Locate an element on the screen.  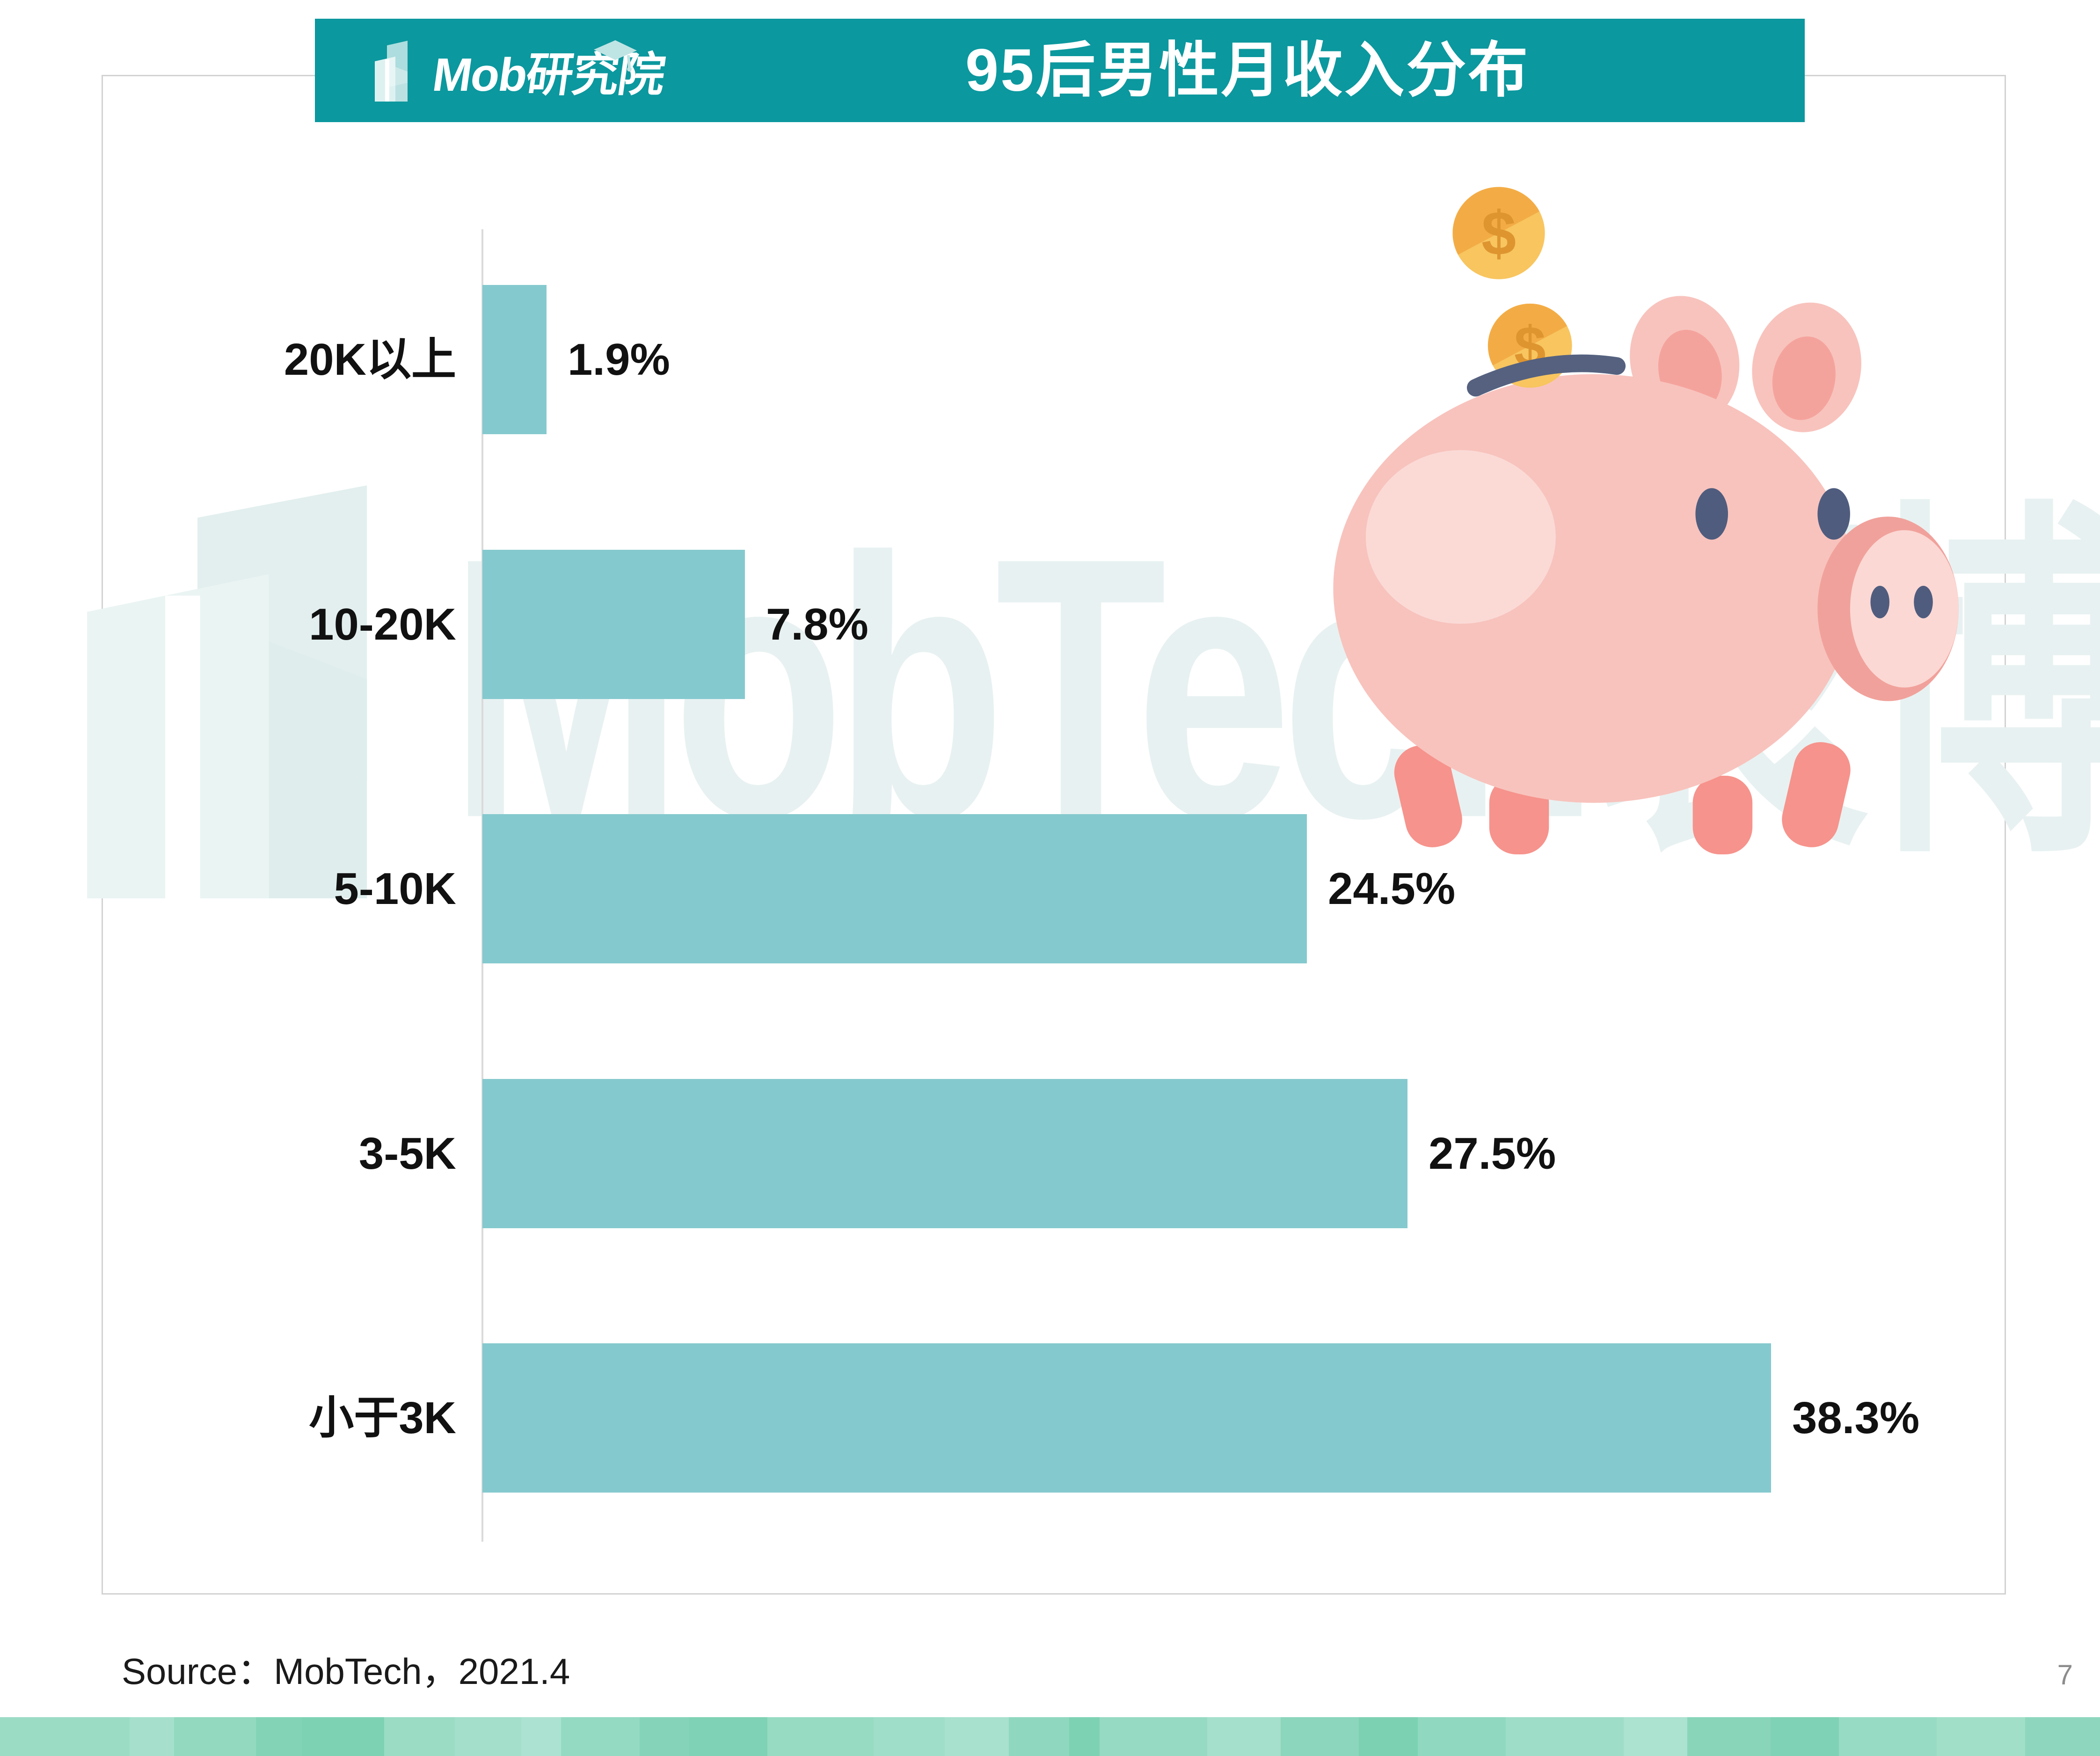
value-label: 7.8% is located at coordinates (817, 624).